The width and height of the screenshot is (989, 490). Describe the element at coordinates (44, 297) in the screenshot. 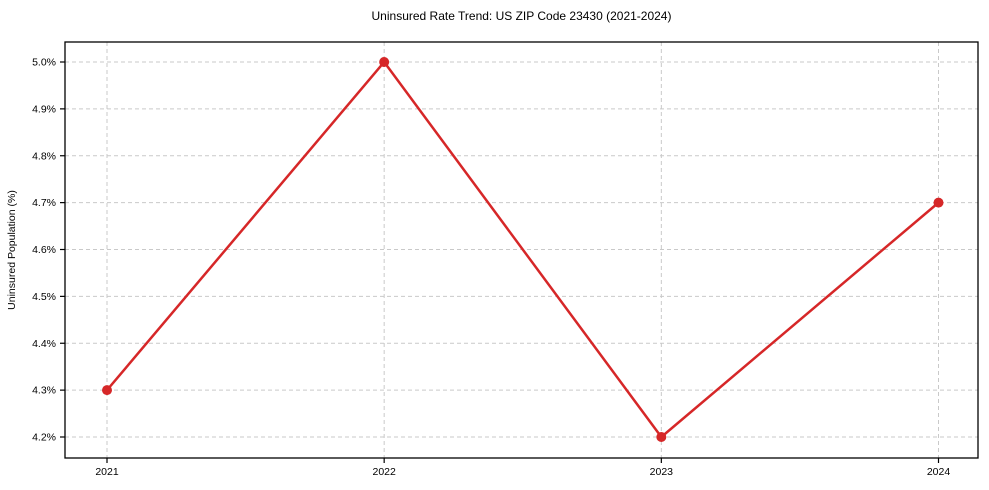

I see `y-tick-label: 4.5%` at that location.